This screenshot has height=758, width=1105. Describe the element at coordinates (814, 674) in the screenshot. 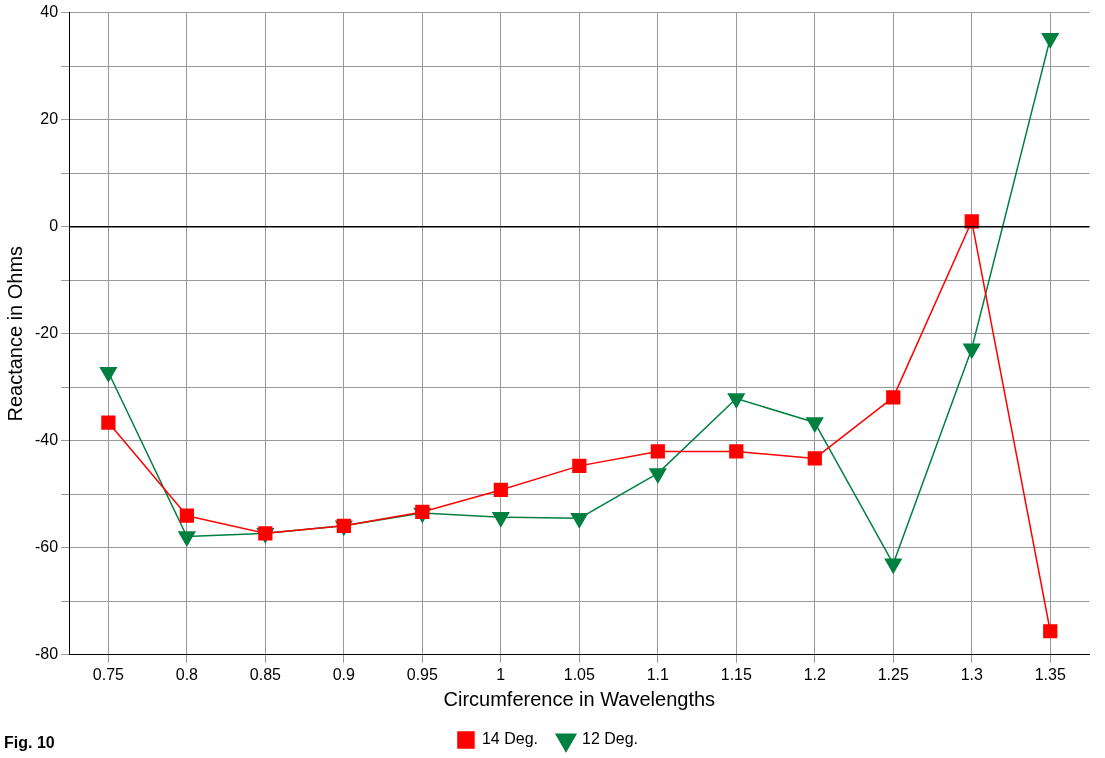

I see `x-tick-label: 1.2` at that location.